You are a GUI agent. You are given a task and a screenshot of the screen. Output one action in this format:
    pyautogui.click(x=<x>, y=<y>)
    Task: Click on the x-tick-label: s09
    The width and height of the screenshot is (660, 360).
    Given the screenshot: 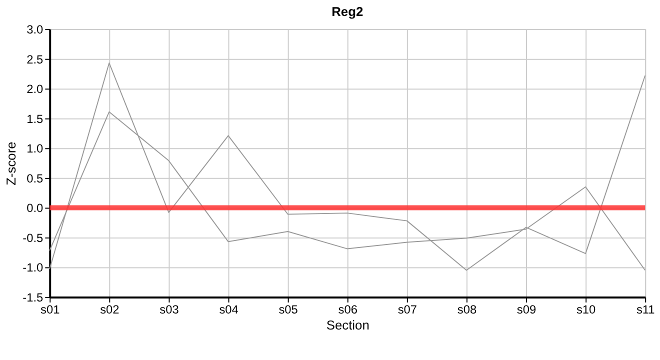 What is the action you would take?
    pyautogui.click(x=526, y=309)
    